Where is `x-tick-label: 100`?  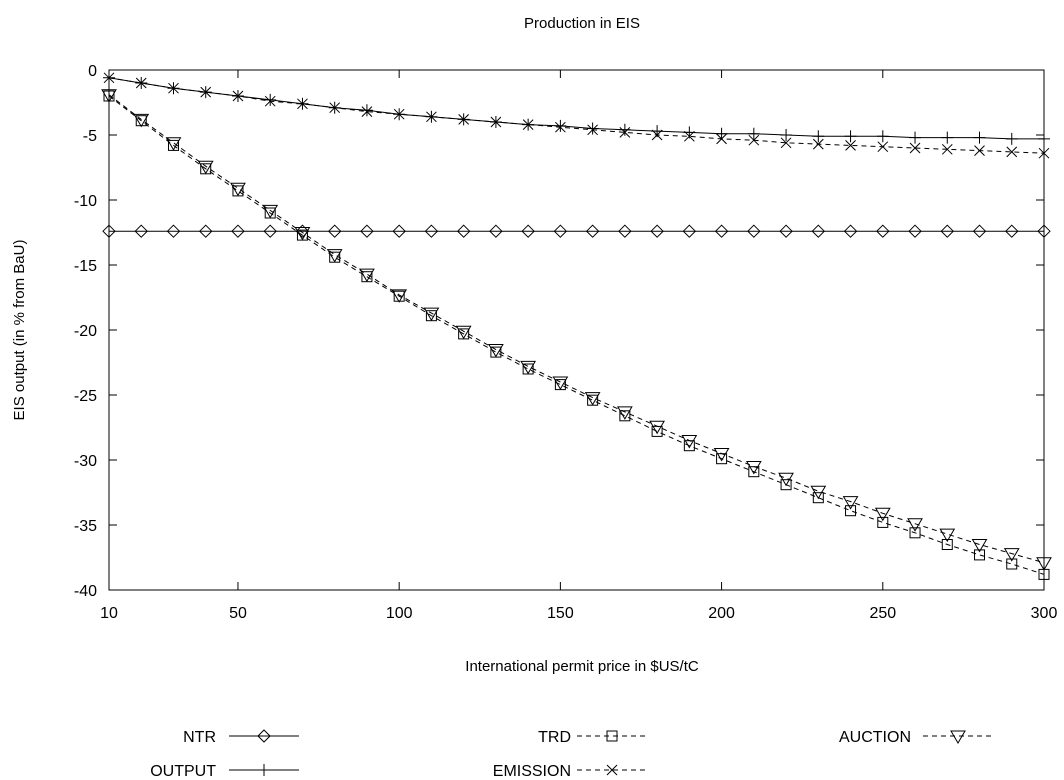
x-tick-label: 100 is located at coordinates (399, 613).